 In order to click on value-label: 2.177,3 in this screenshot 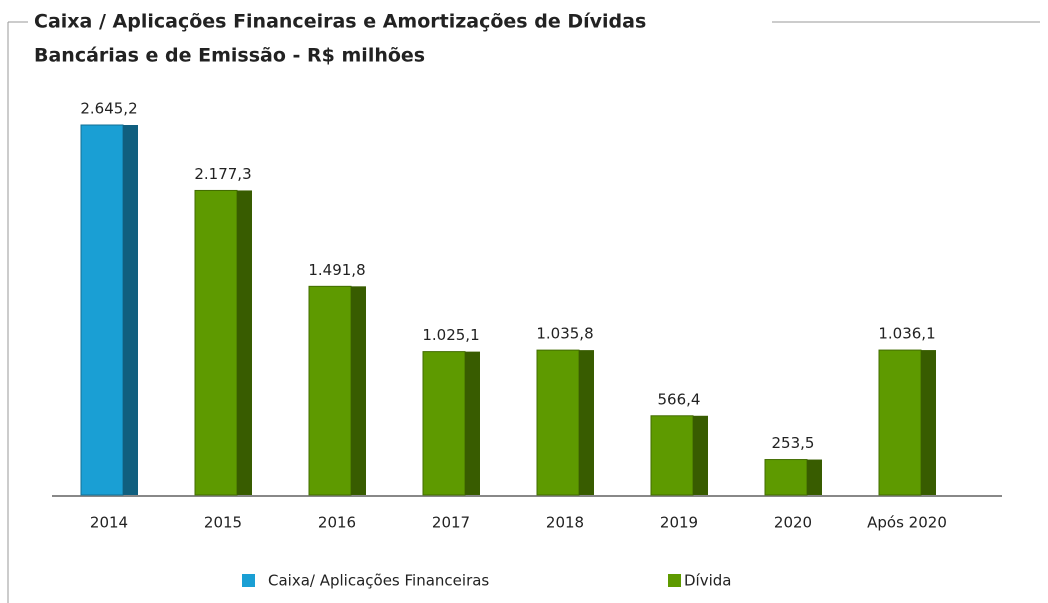, I will do `click(222, 174)`.